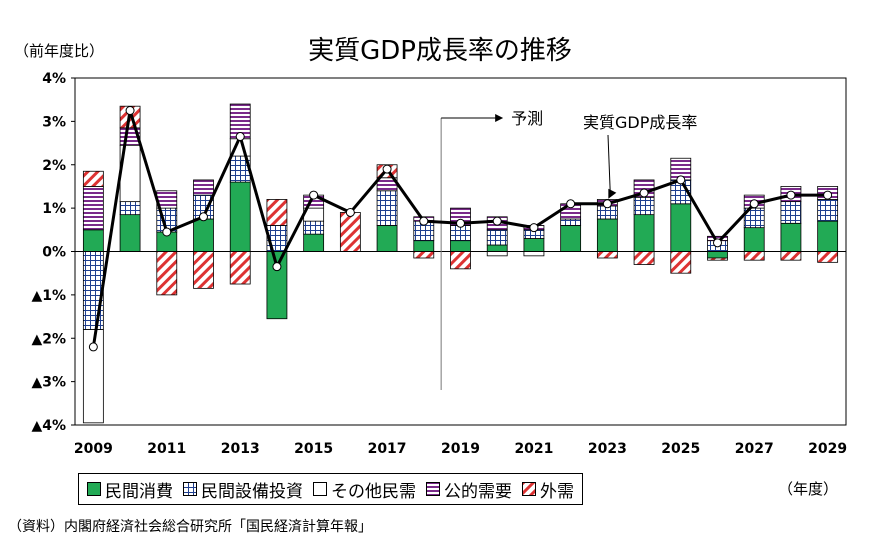 The image size is (880, 555). Describe the element at coordinates (130, 111) in the screenshot. I see `gdp-point-2010` at that location.